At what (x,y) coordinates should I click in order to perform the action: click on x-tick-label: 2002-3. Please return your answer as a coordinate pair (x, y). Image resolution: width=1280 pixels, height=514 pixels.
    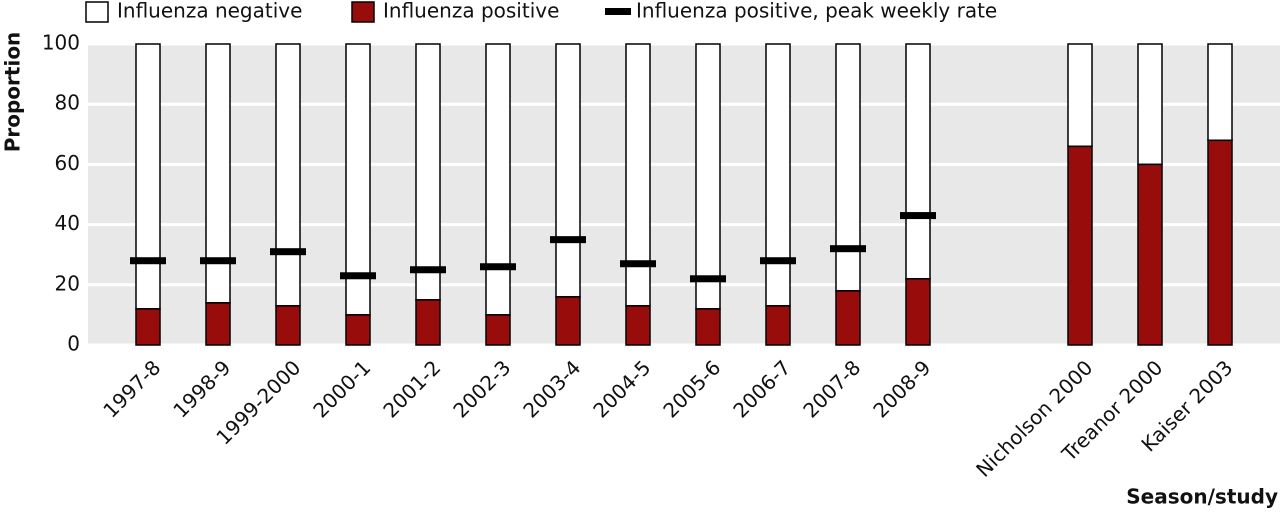
    Looking at the image, I should click on (481, 388).